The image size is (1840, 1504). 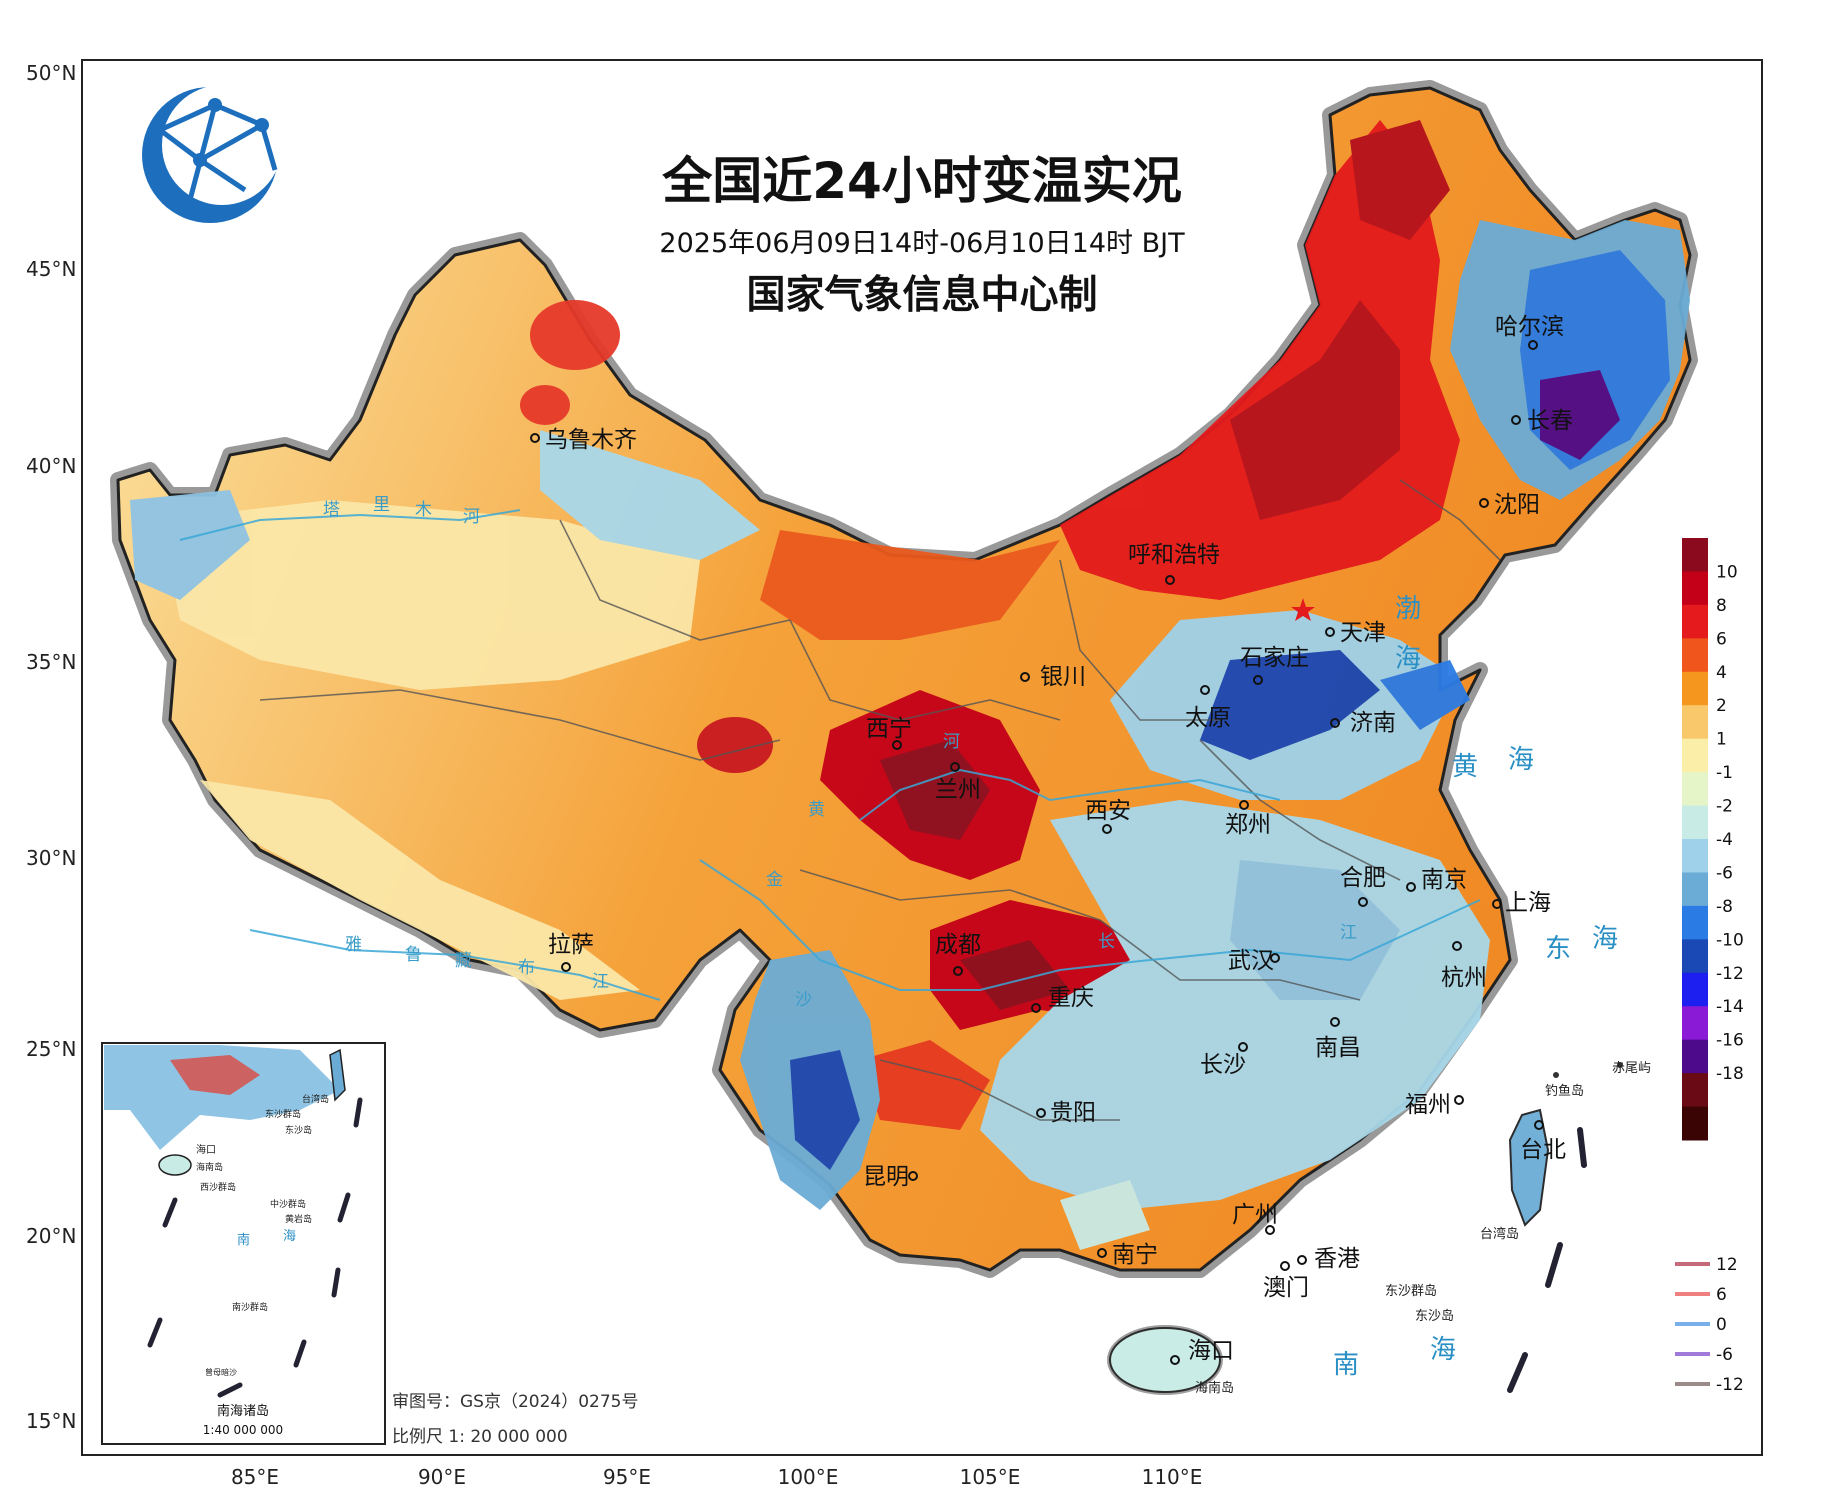 I want to click on svg-text: 江, so click(x=1348, y=933).